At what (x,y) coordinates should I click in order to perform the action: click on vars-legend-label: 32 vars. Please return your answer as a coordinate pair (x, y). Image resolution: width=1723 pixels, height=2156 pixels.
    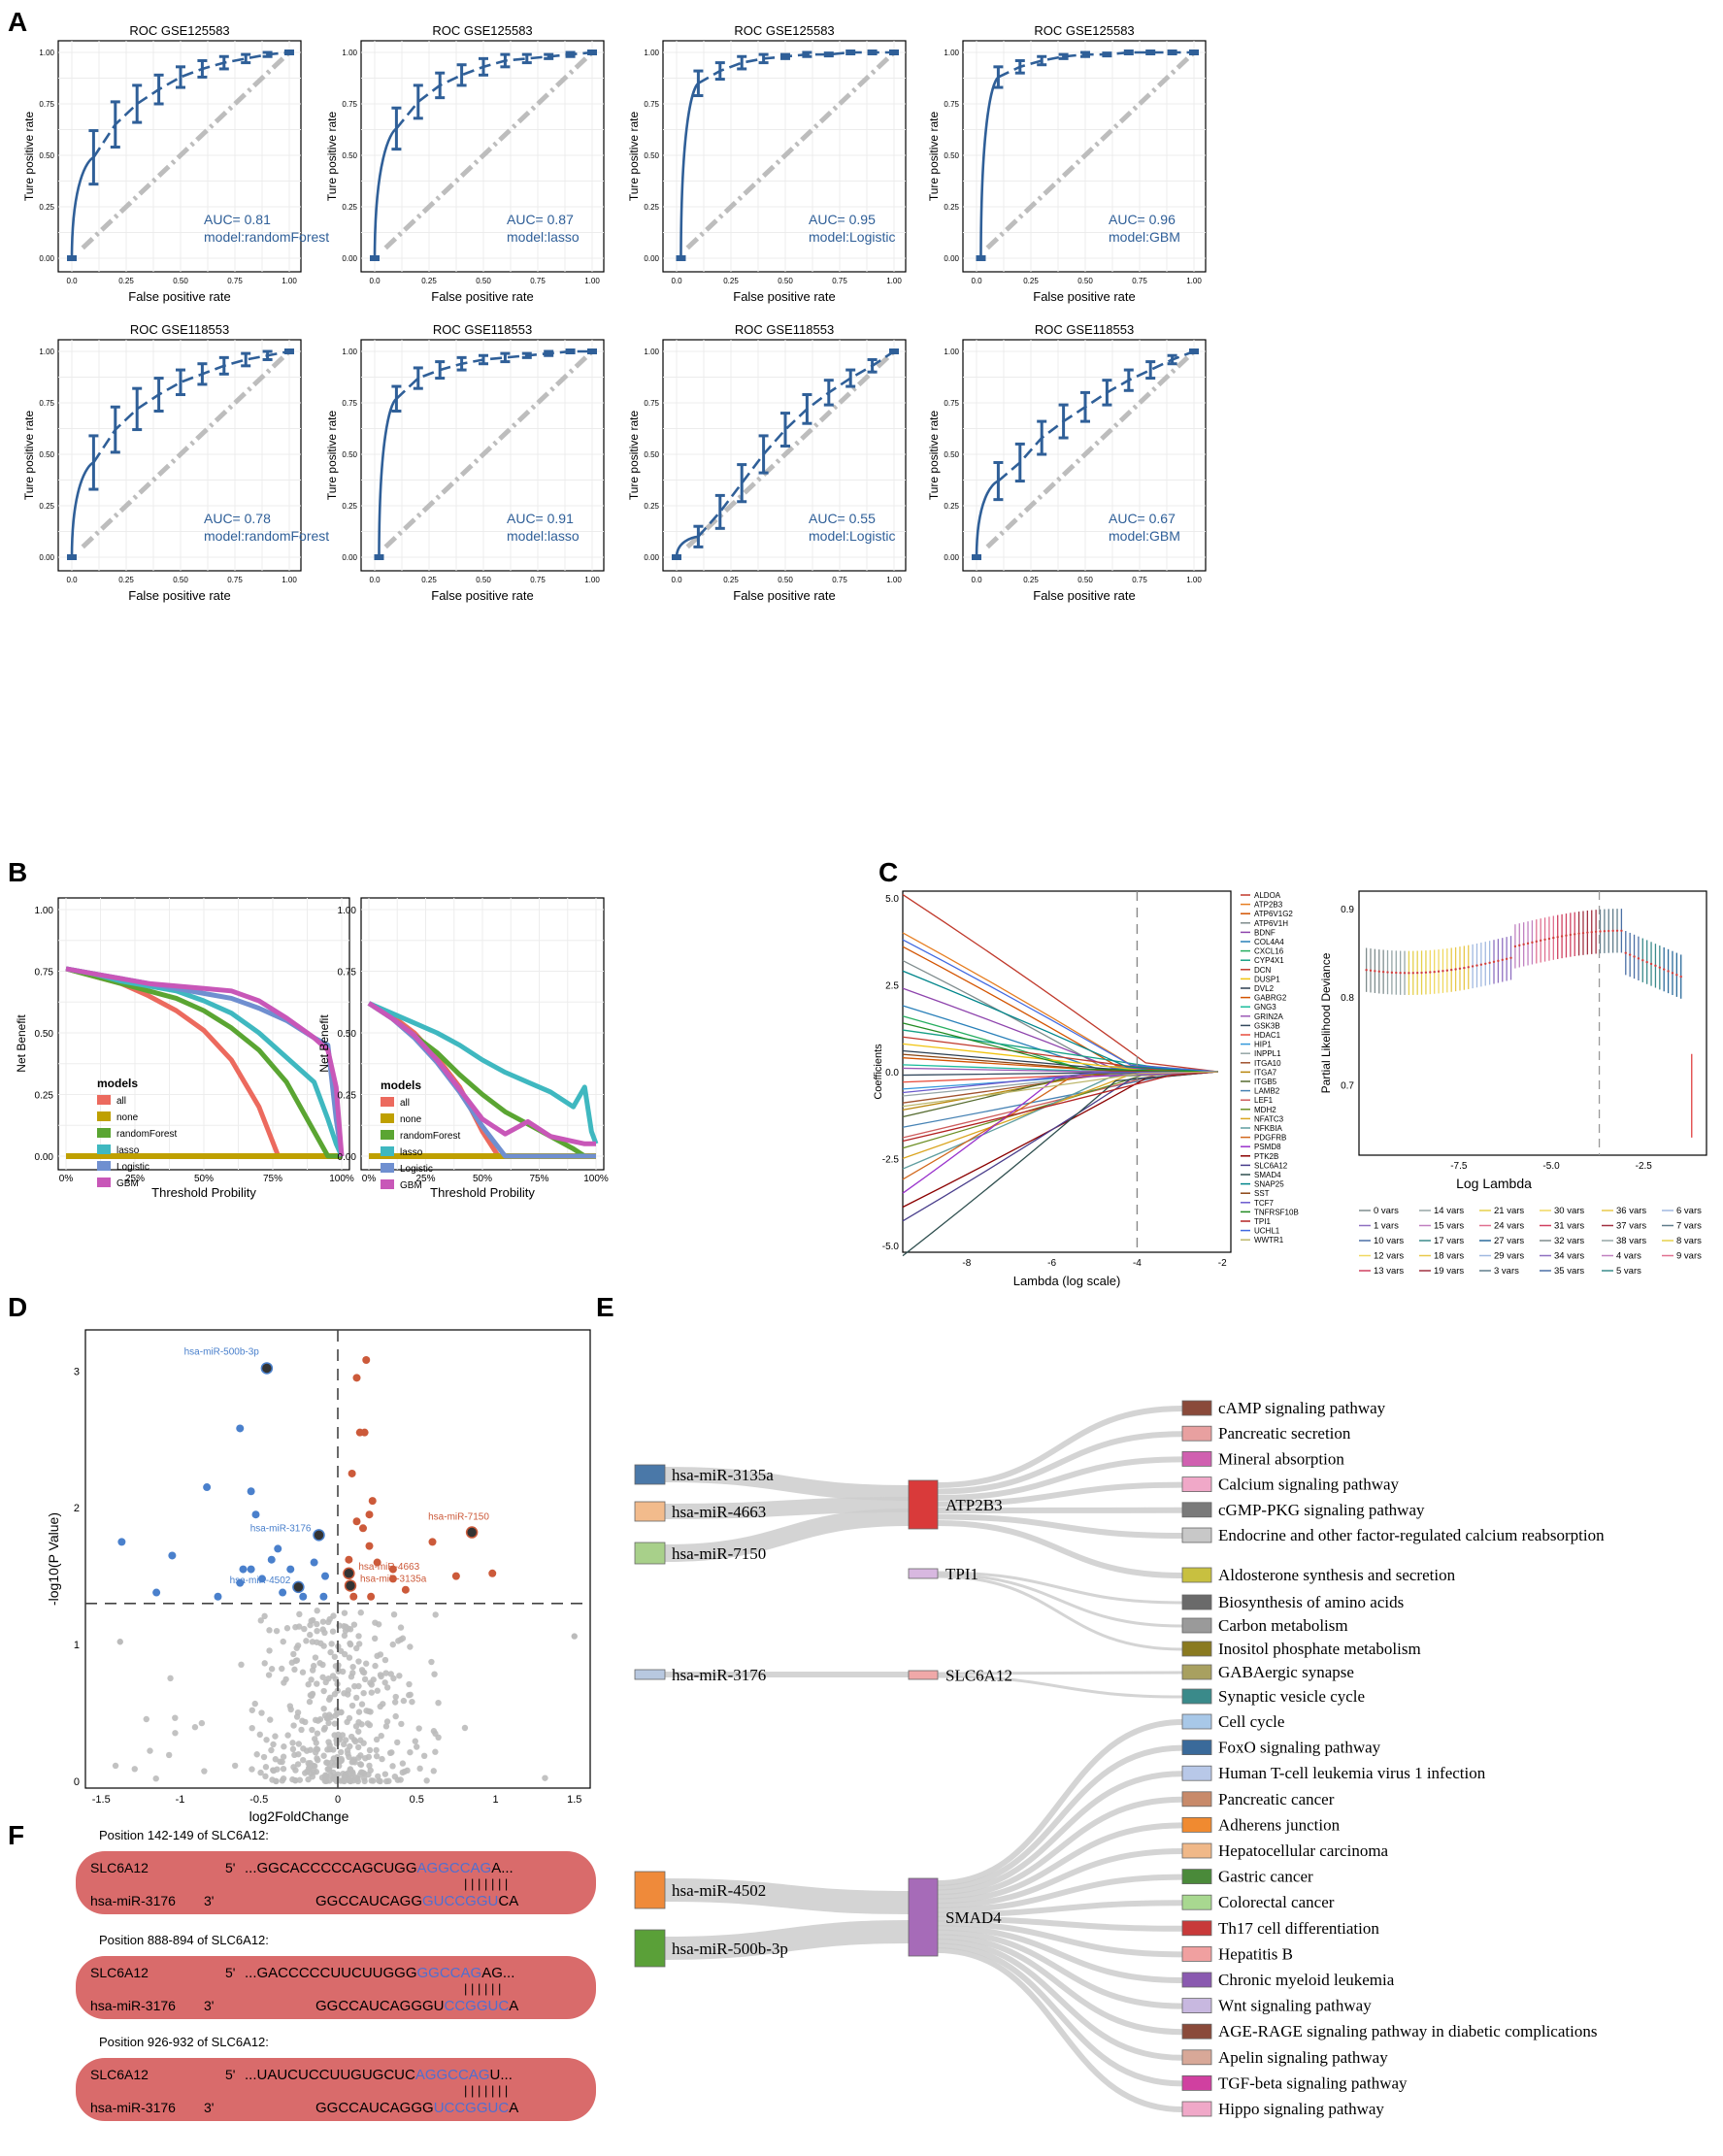
    Looking at the image, I should click on (1569, 1241).